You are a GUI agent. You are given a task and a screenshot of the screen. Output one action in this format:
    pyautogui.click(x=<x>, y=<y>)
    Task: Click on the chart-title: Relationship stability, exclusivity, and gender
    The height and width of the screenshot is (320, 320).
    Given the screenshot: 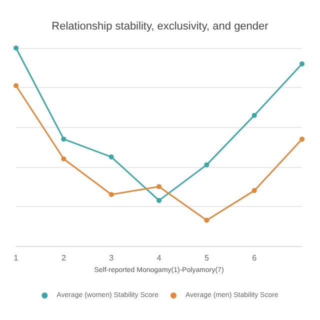 What is the action you would take?
    pyautogui.click(x=160, y=26)
    